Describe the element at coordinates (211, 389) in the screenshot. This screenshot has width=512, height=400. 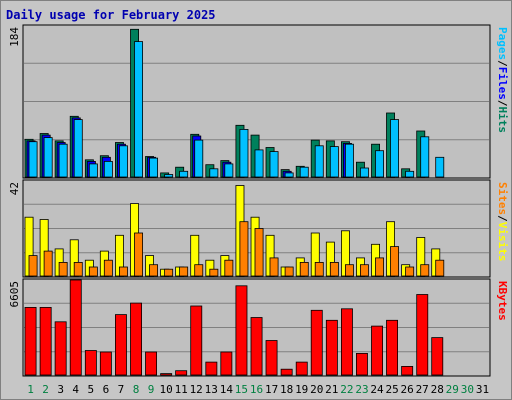
I see `day-label-13: 13` at that location.